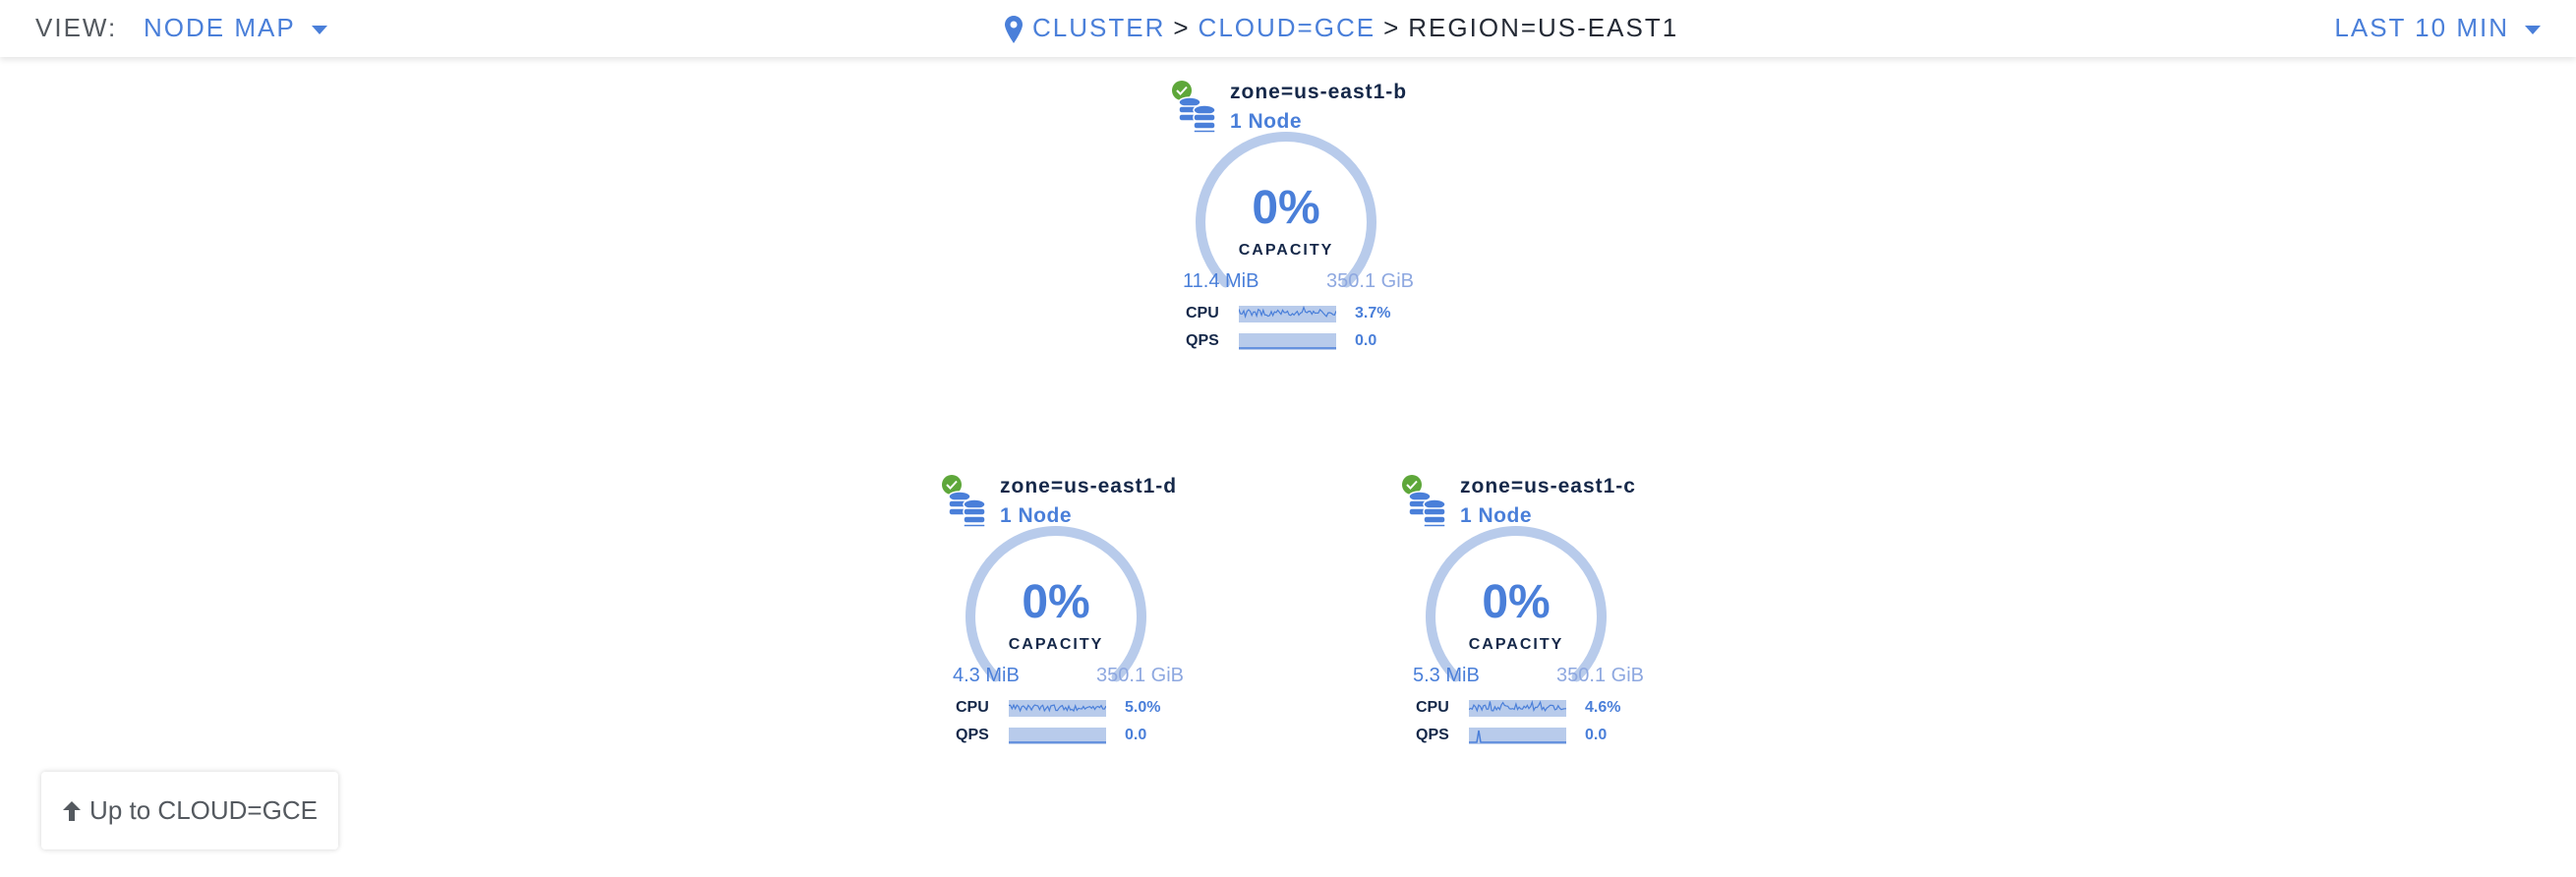  I want to click on time-range-value: LAST 10 MIN, so click(2421, 27).